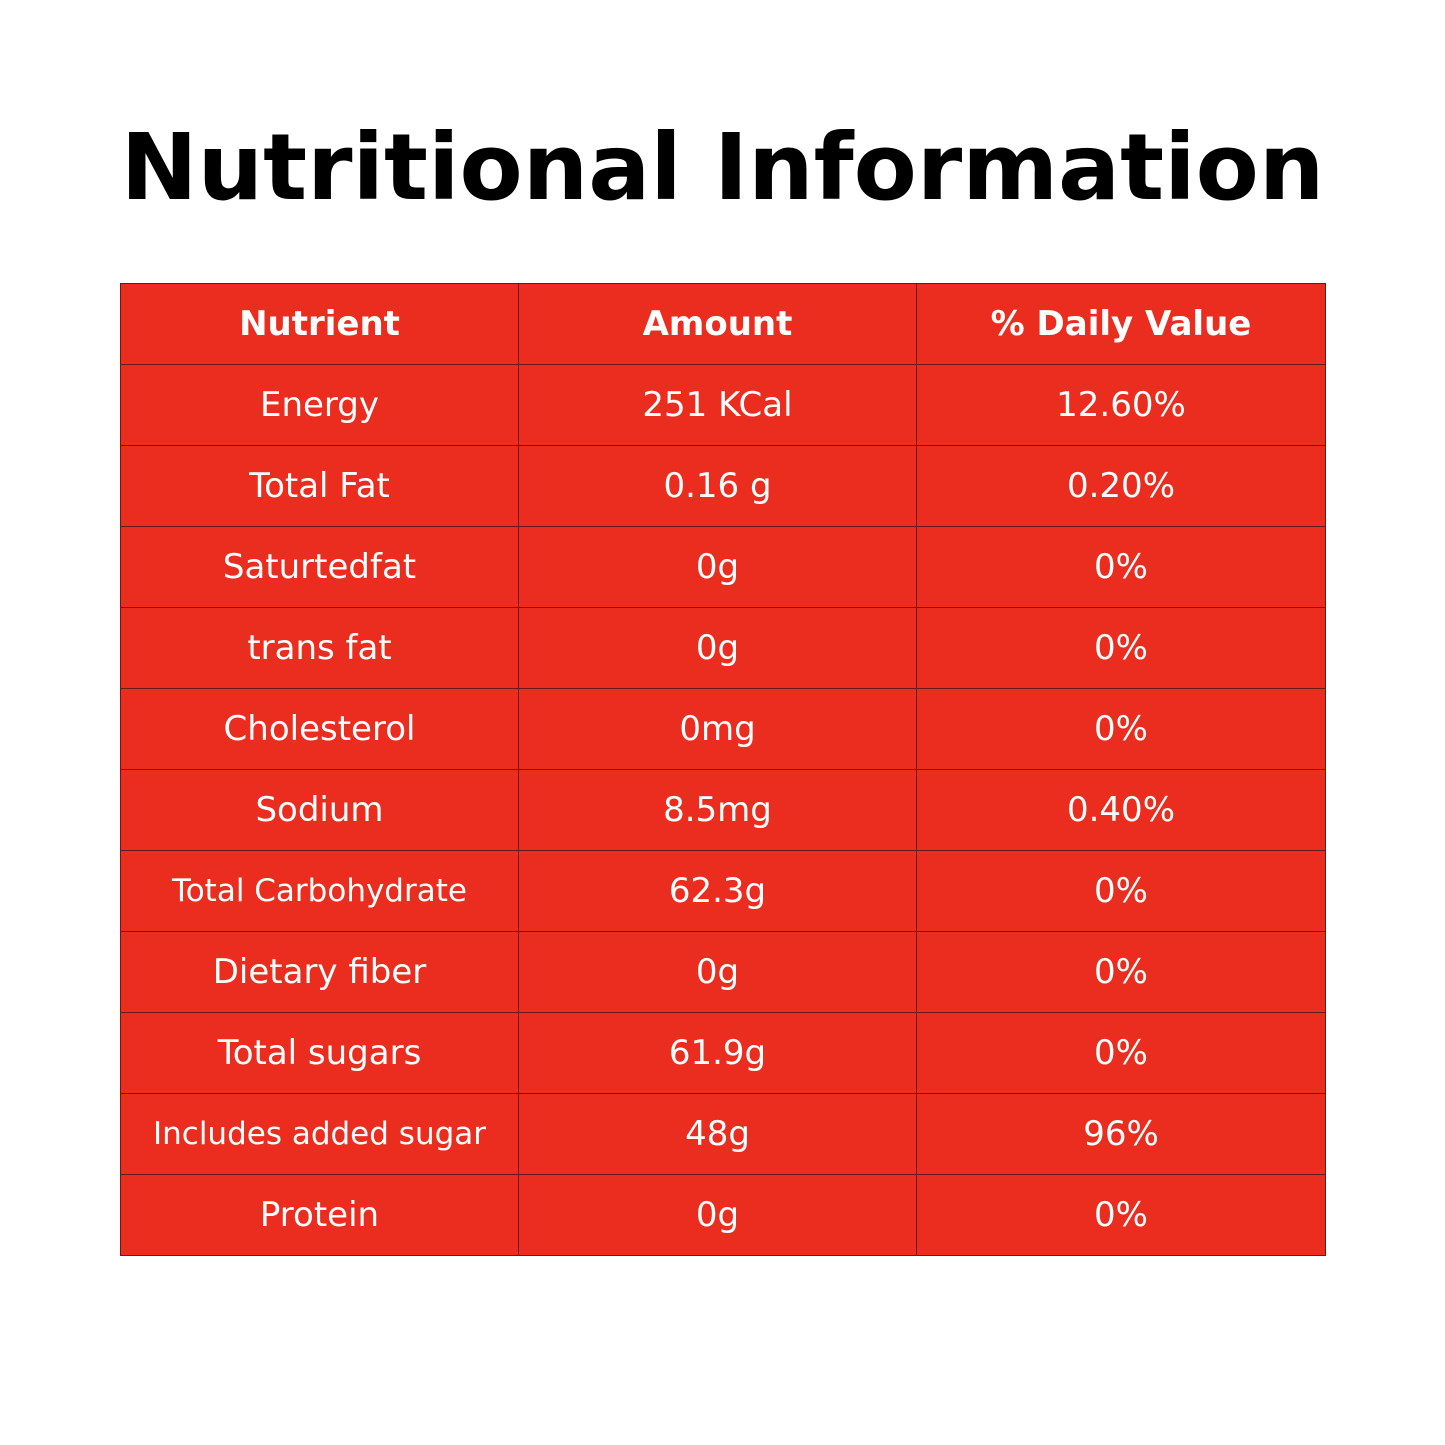  I want to click on header-daily-value: % Daily Value, so click(1121, 324).